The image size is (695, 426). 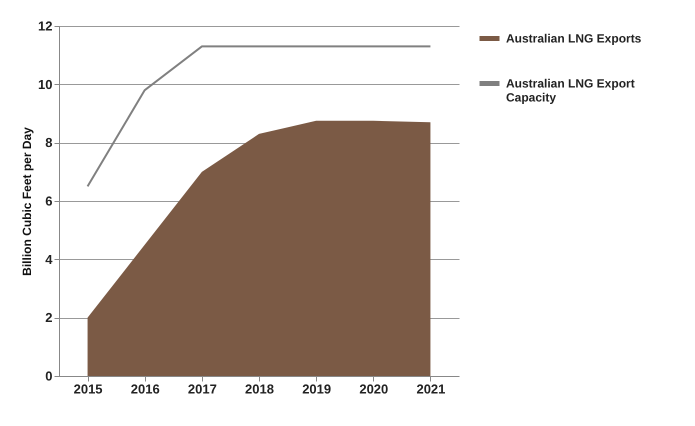 I want to click on x-tick-label: 2015, so click(x=88, y=389).